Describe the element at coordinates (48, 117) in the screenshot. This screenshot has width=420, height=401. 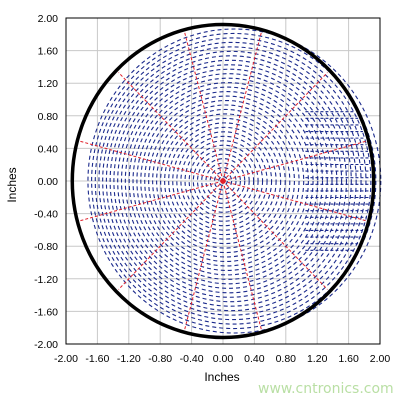
I see `y-tick-label: 0.80` at that location.